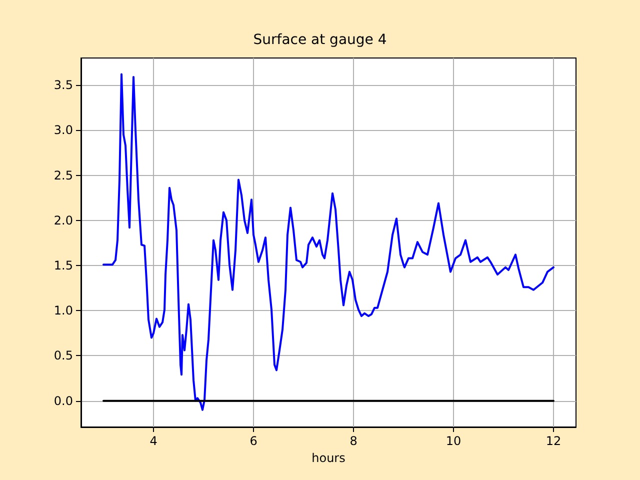 This screenshot has height=480, width=640. I want to click on x-tick-label: 12, so click(554, 441).